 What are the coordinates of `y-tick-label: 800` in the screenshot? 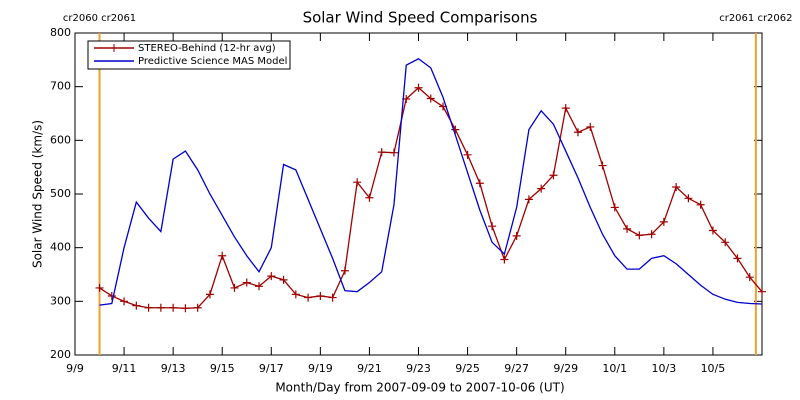 It's located at (60, 32).